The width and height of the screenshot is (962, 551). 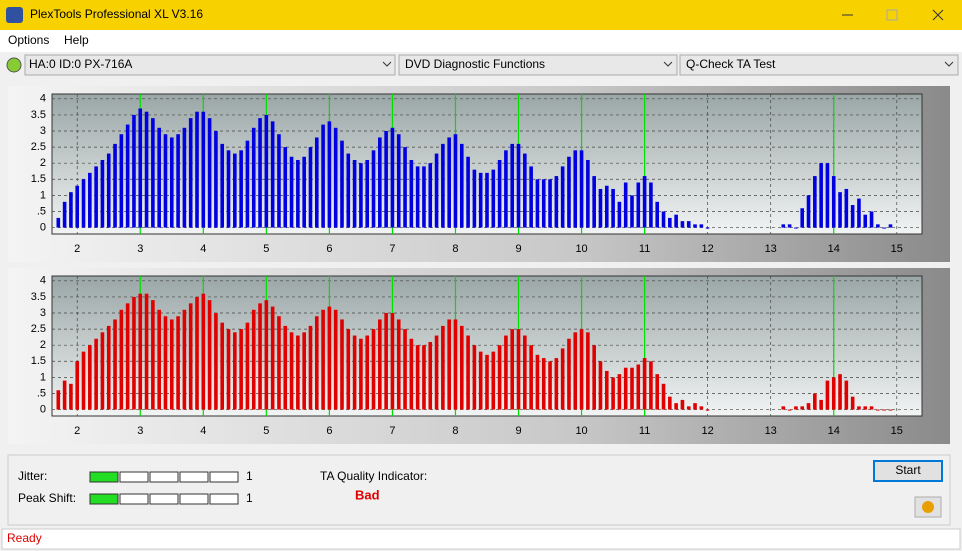 What do you see at coordinates (938, 15) in the screenshot?
I see `close-button` at bounding box center [938, 15].